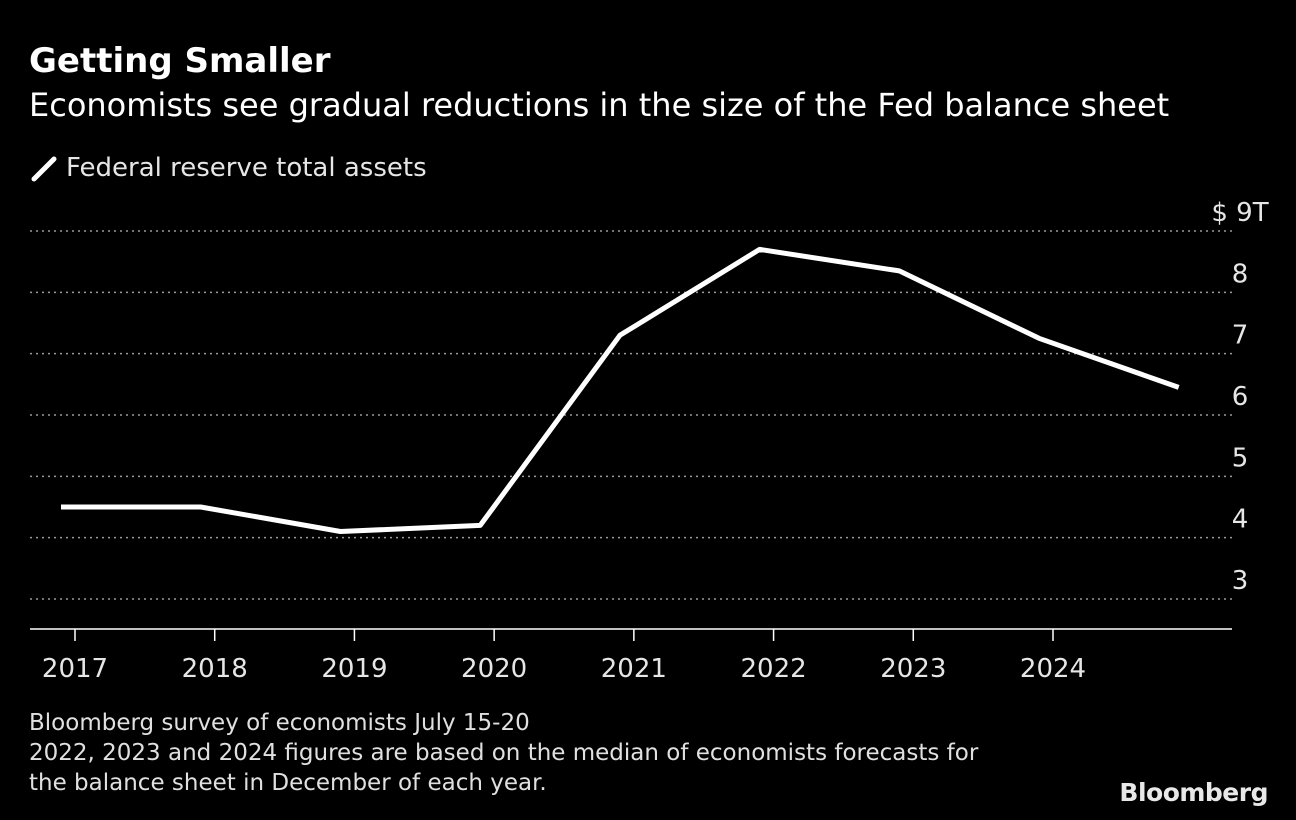 The height and width of the screenshot is (820, 1296). What do you see at coordinates (1240, 520) in the screenshot?
I see `y-tick-label: 4` at bounding box center [1240, 520].